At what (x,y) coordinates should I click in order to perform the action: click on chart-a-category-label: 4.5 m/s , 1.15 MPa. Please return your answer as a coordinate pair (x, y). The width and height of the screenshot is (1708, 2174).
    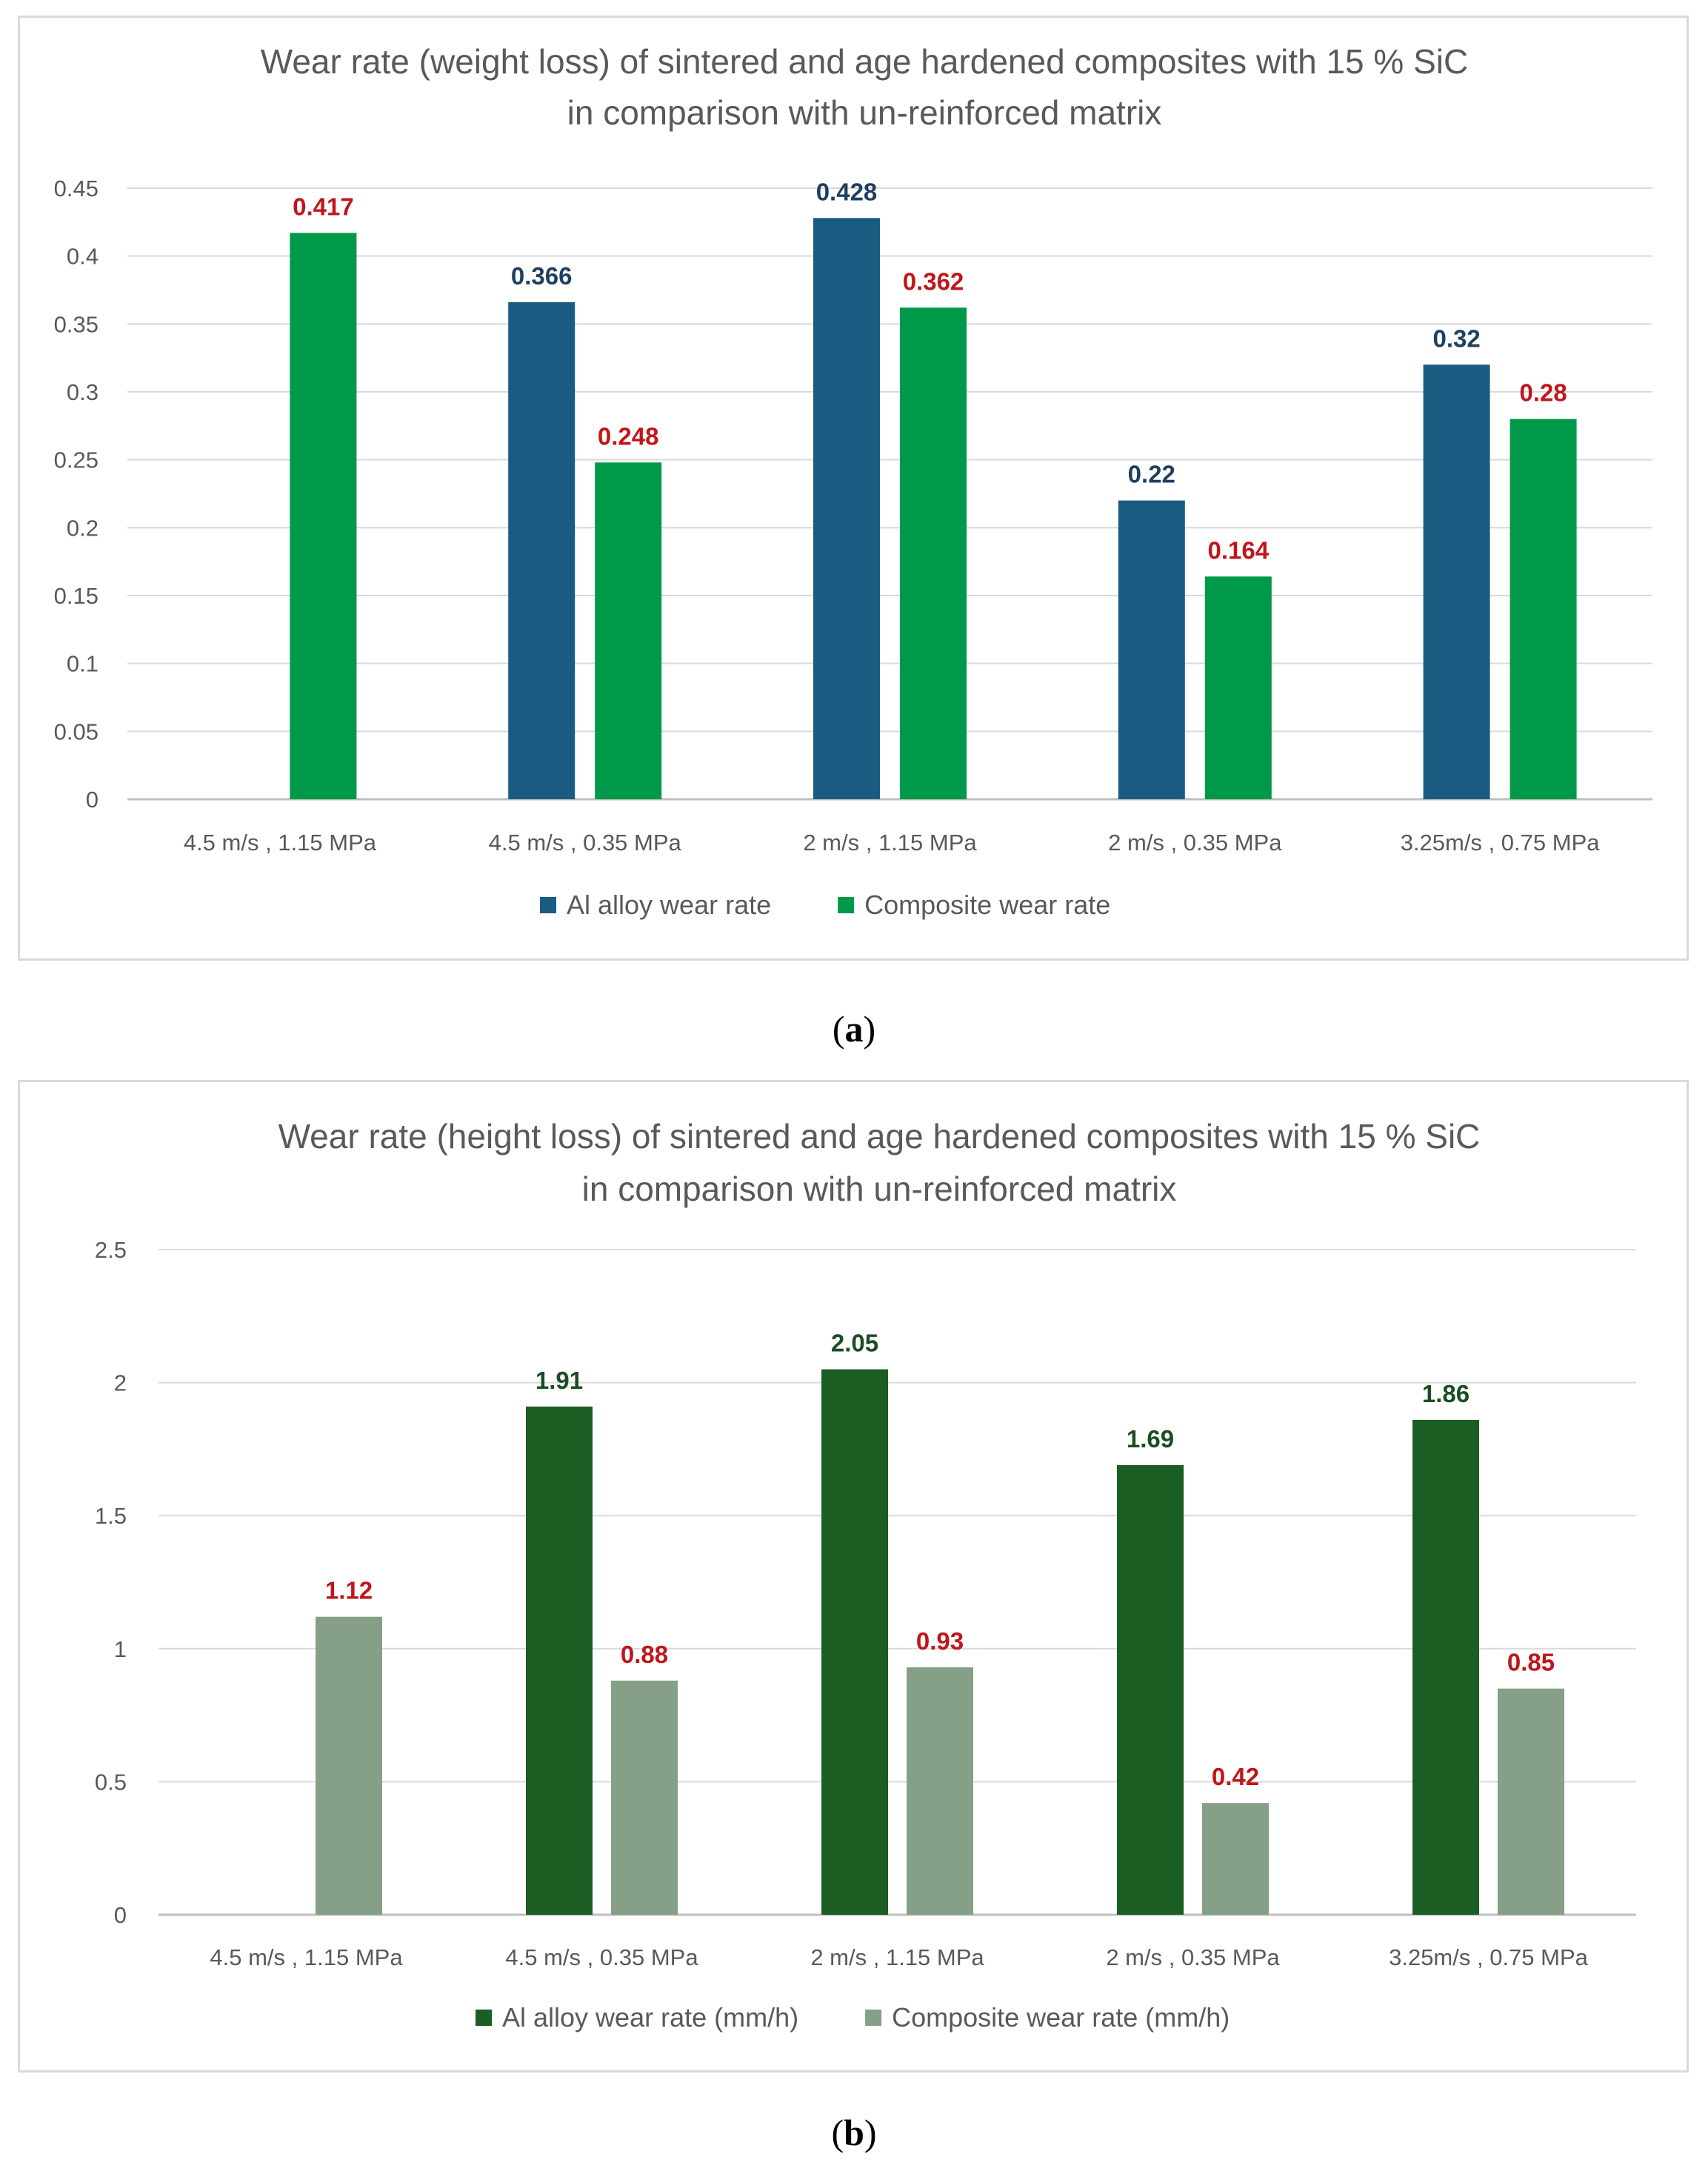
    Looking at the image, I should click on (280, 843).